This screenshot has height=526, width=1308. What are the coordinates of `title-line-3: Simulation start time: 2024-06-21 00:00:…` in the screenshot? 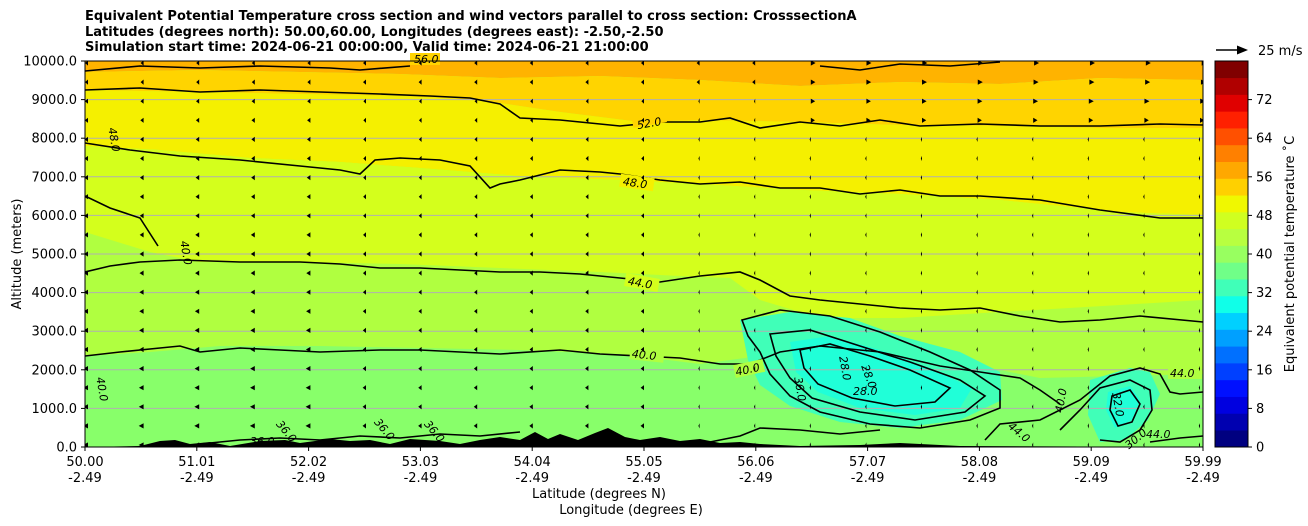 It's located at (367, 47).